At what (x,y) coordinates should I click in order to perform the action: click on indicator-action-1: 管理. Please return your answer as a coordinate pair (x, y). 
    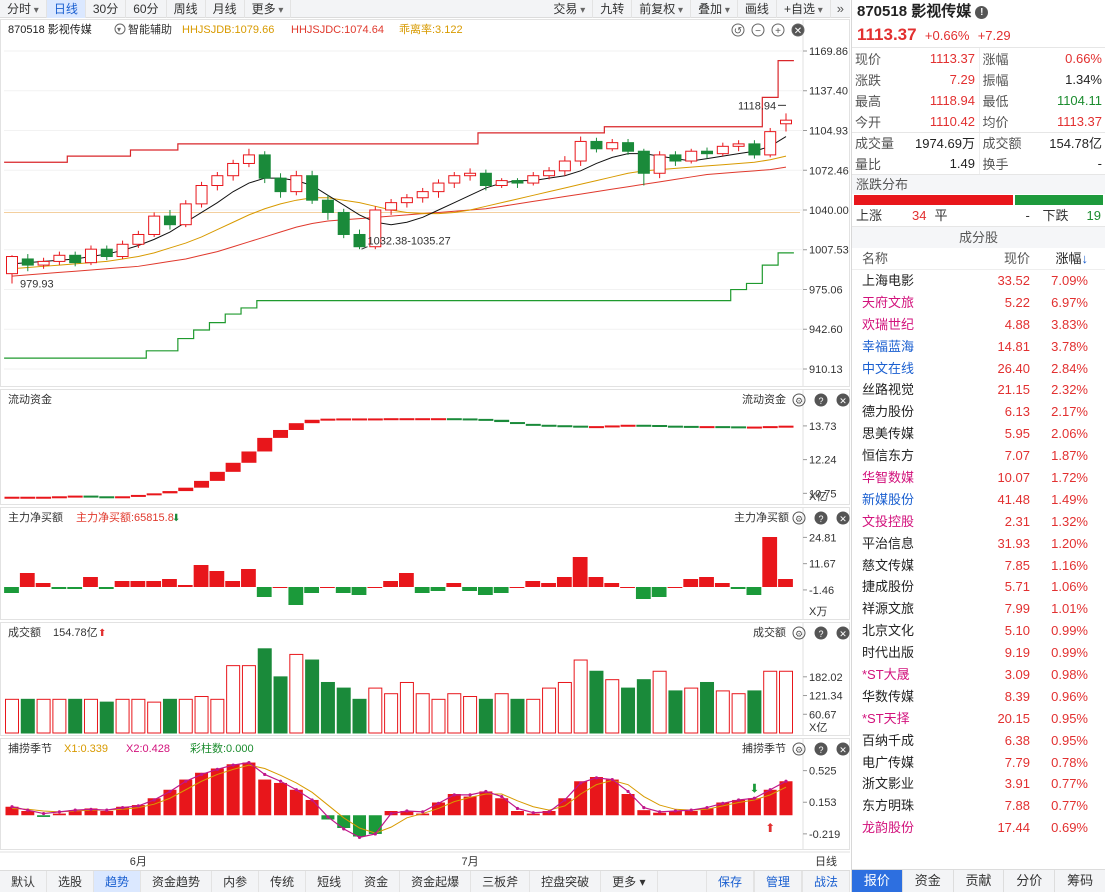
    Looking at the image, I should click on (777, 881).